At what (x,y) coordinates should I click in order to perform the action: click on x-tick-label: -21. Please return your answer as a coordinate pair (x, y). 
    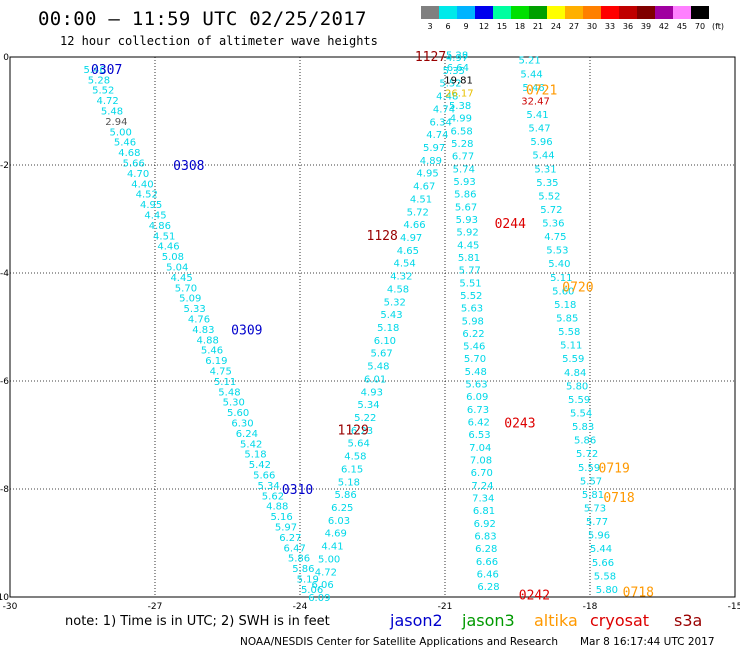
    Looking at the image, I should click on (445, 607).